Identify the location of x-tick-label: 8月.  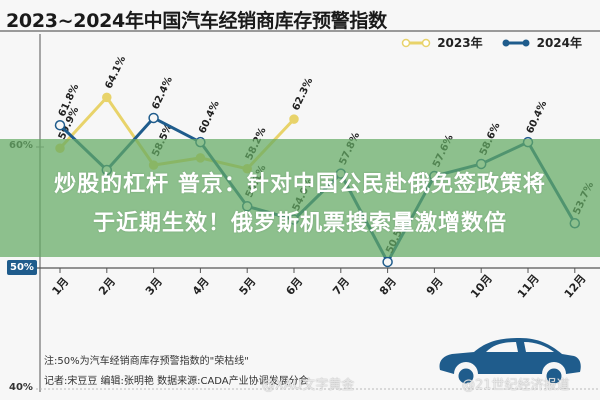
(388, 286).